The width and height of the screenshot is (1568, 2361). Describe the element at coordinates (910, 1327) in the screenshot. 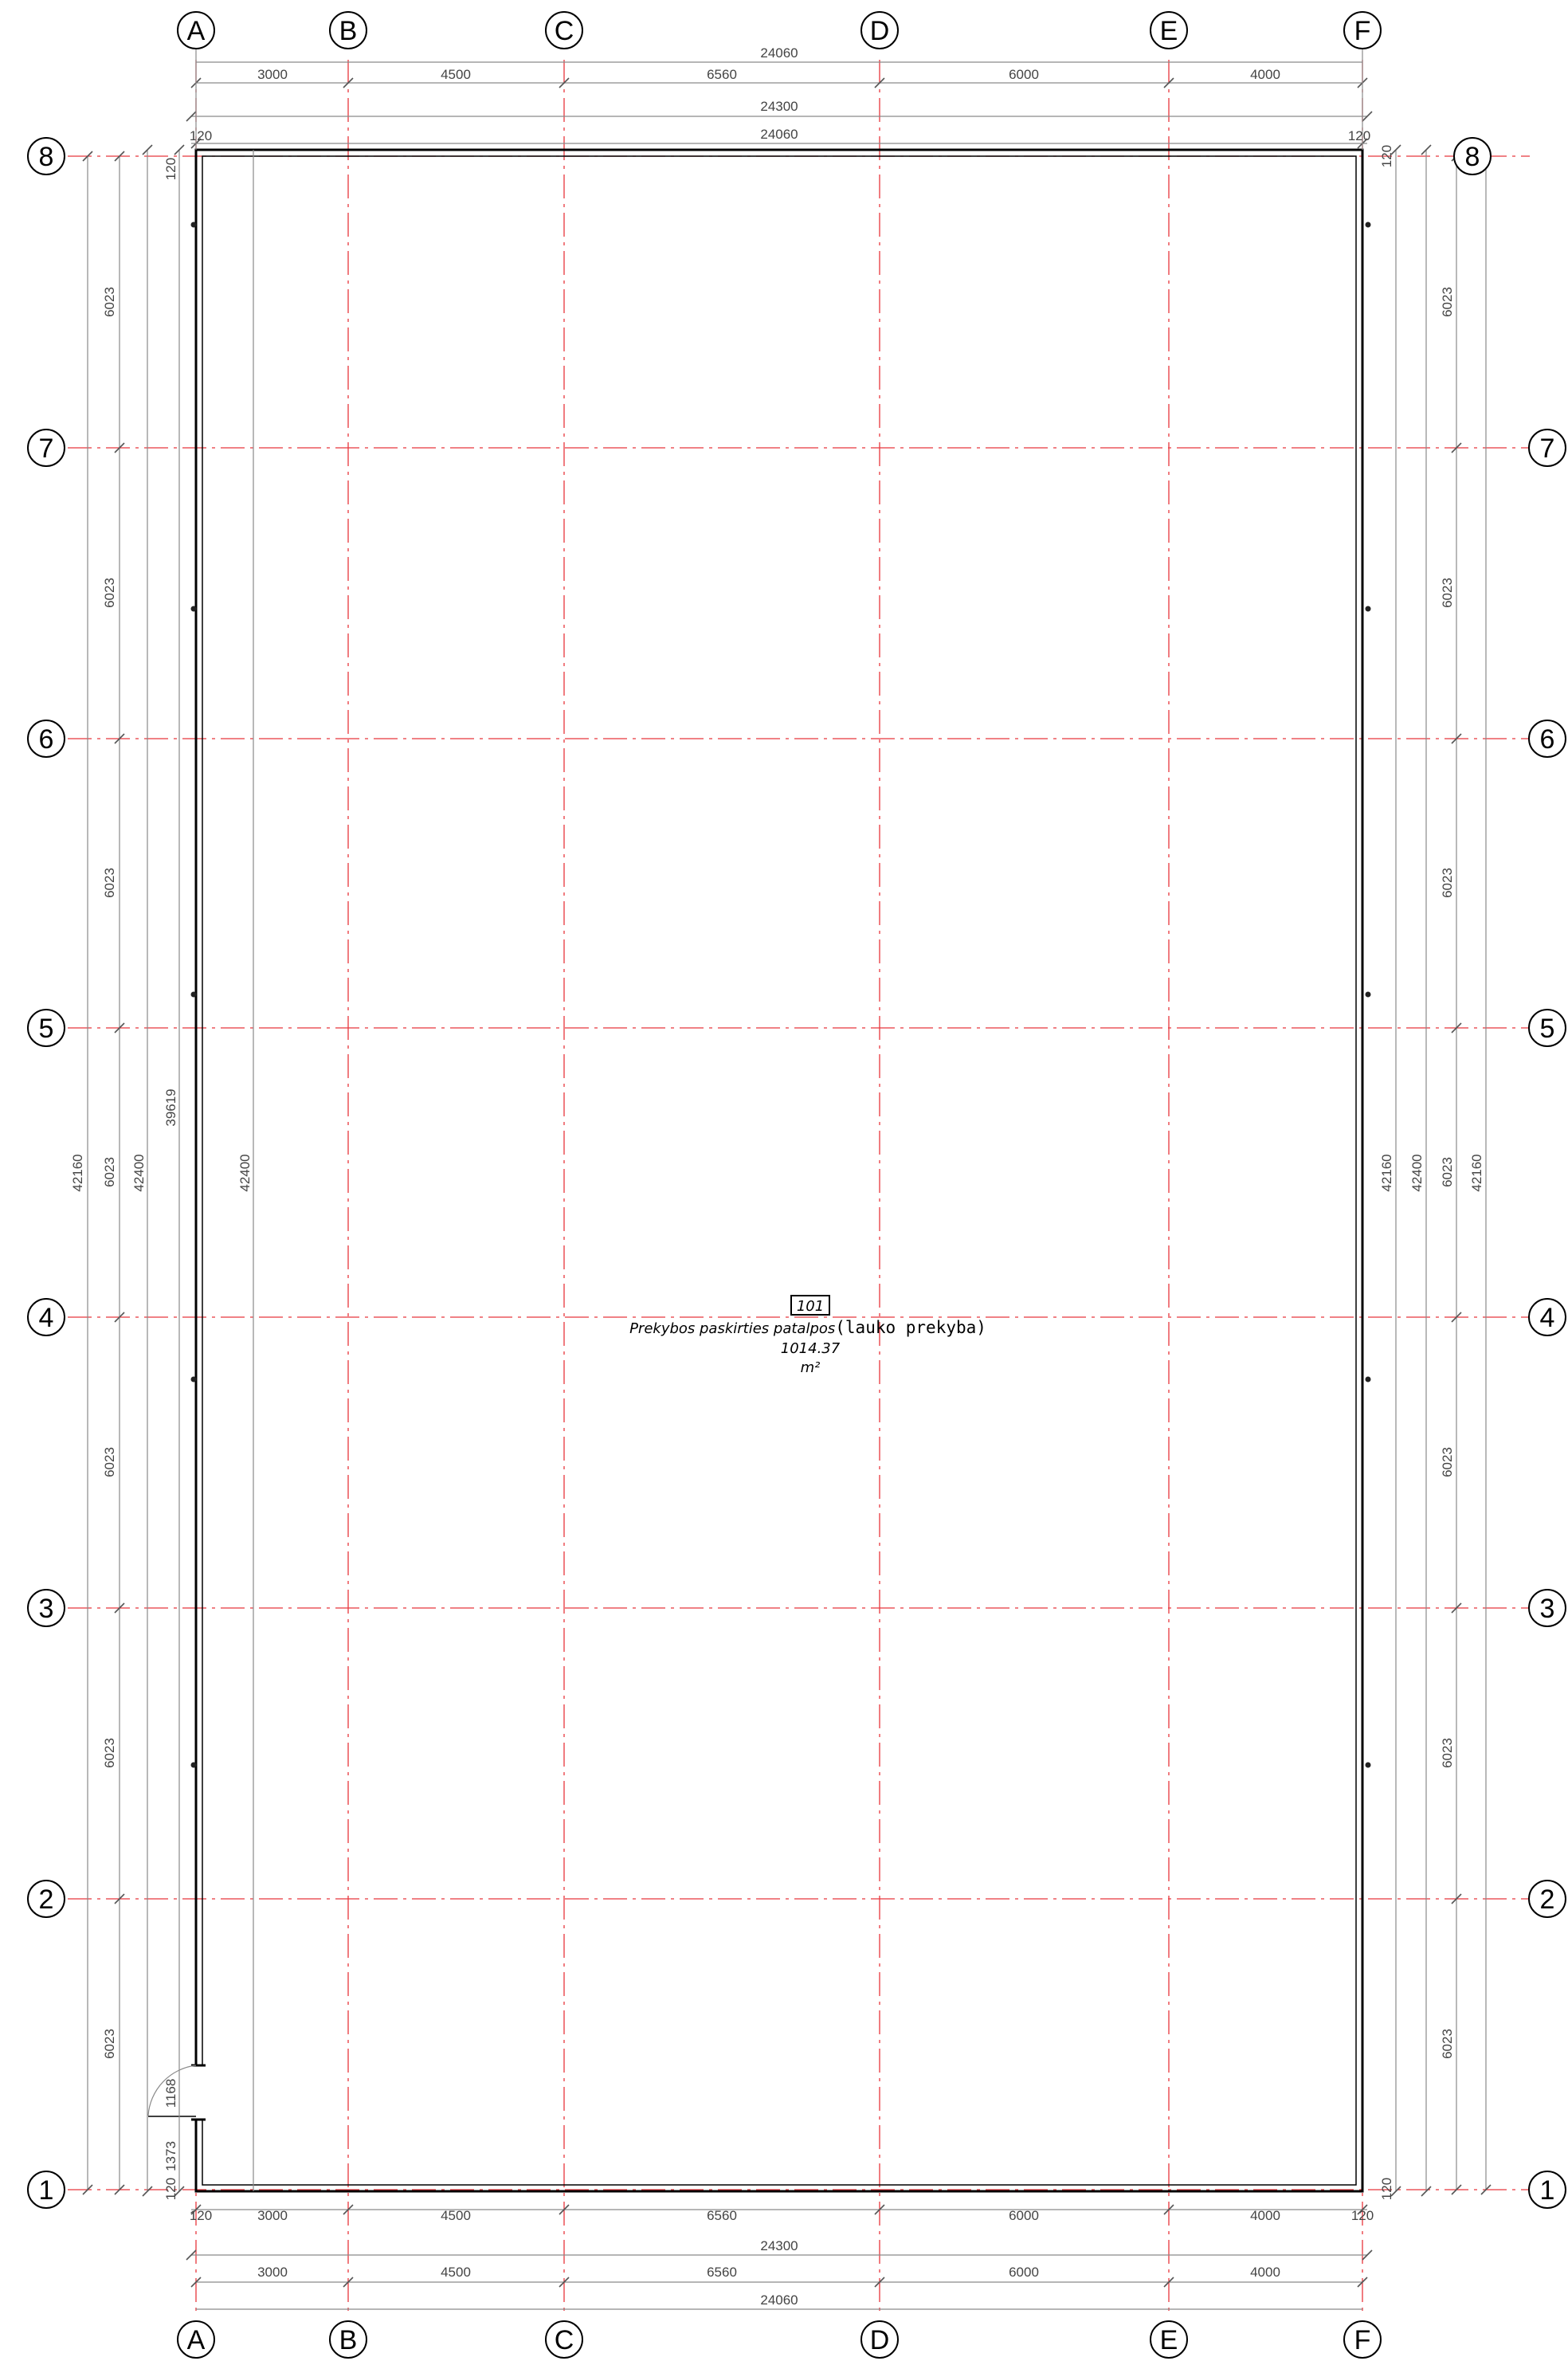

I see `room-name-plain: (lauko prekyba)` at that location.